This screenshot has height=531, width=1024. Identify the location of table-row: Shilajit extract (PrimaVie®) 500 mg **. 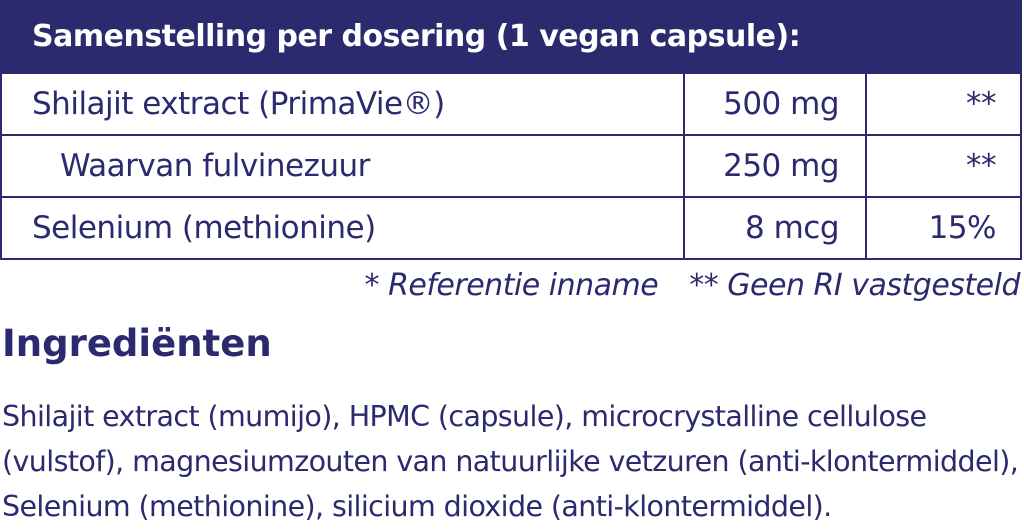
(511, 103).